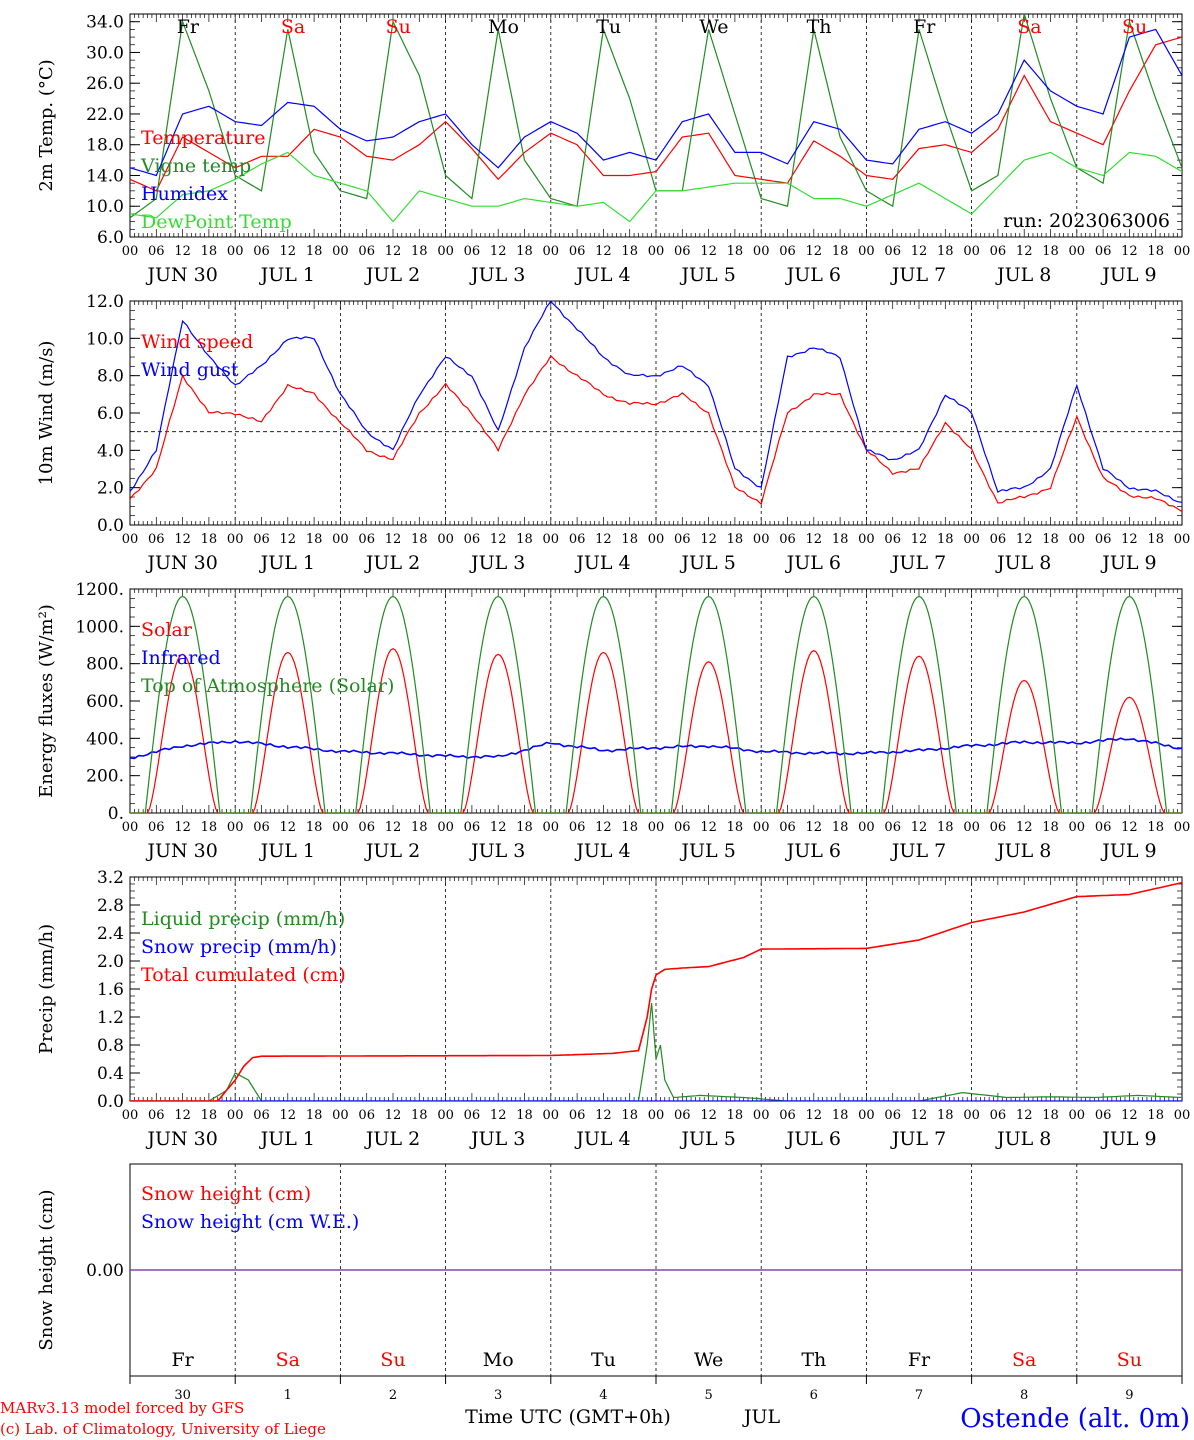  I want to click on y-tick-label: 26.0, so click(105, 84).